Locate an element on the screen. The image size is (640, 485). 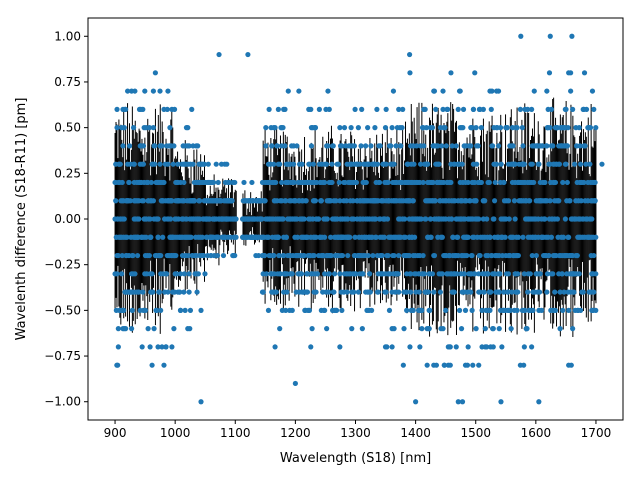
y-tick-label: −0.75 is located at coordinates (62, 356).